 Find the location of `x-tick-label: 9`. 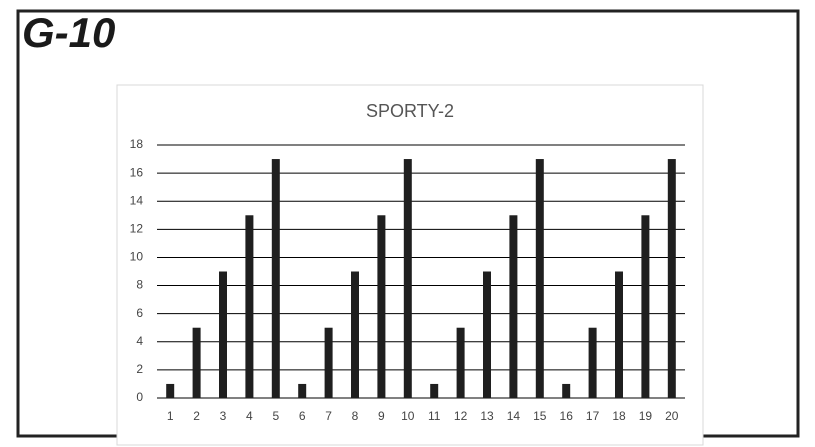

x-tick-label: 9 is located at coordinates (381, 416).